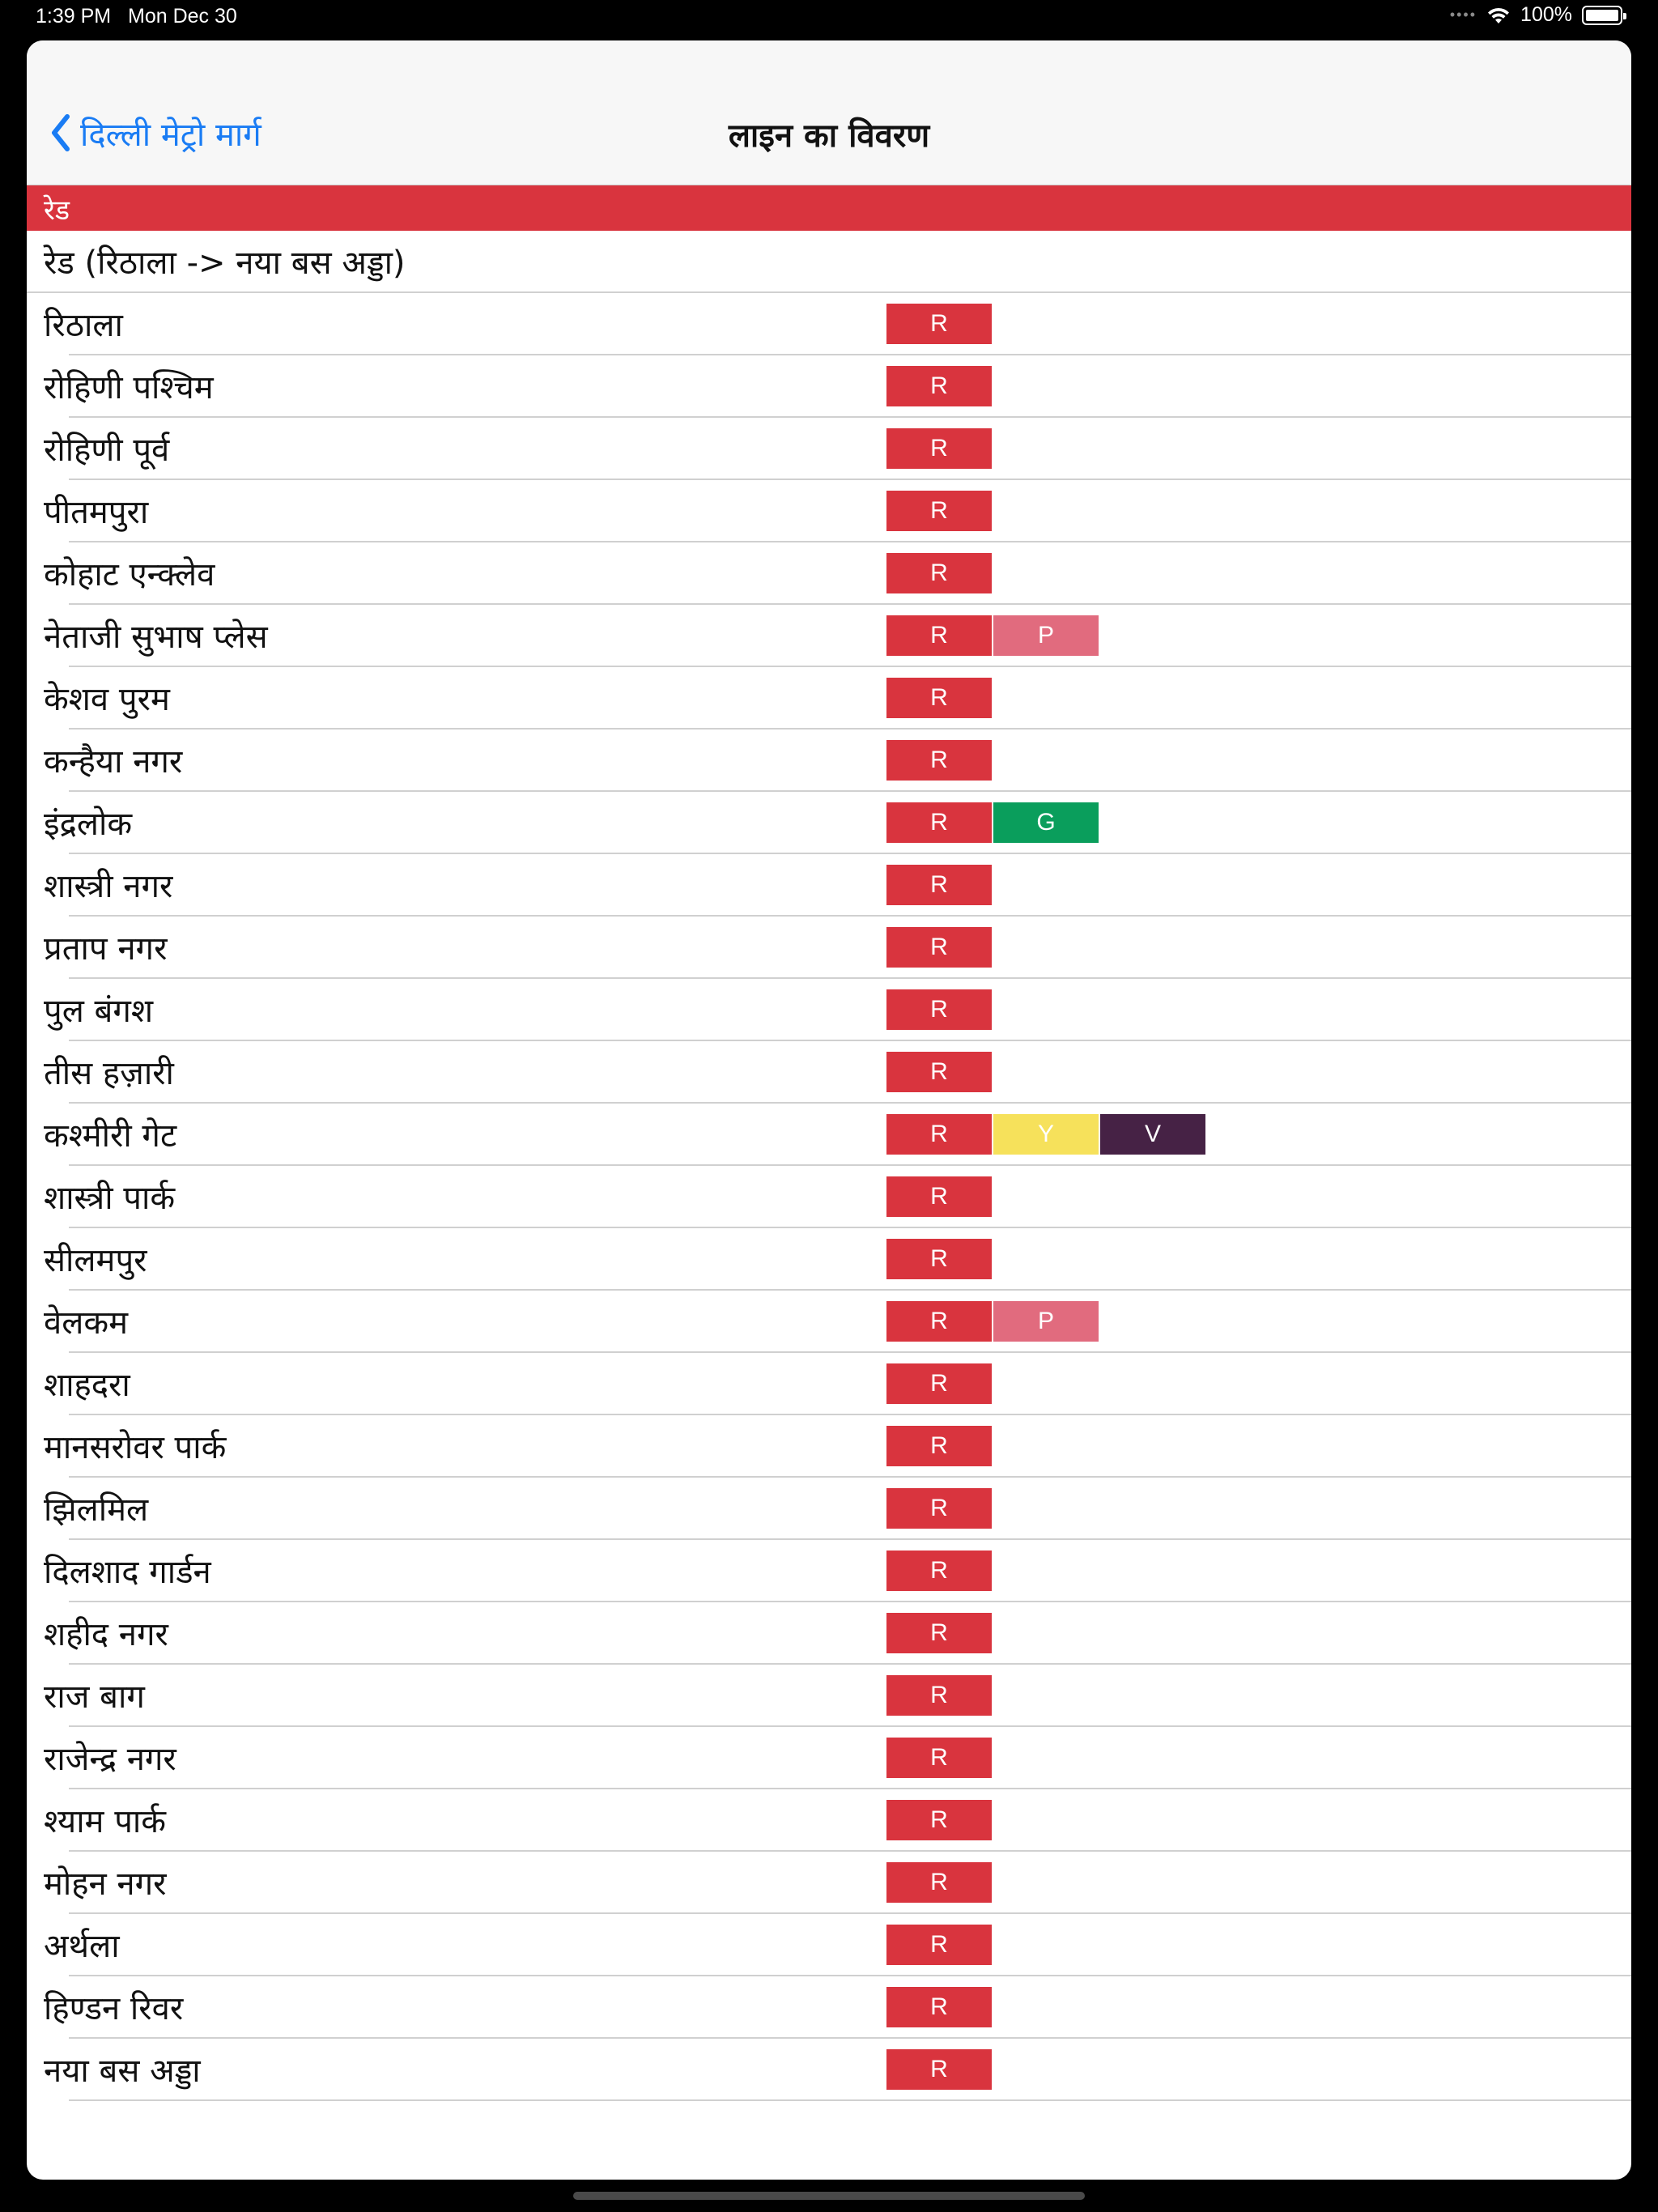 This screenshot has width=1658, height=2212. I want to click on station-row: इंद्रलोक R G, so click(829, 823).